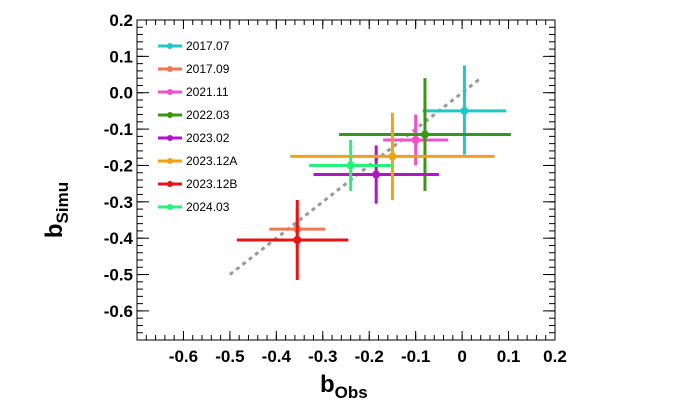  What do you see at coordinates (211, 161) in the screenshot?
I see `legend-label: 2023.12A` at bounding box center [211, 161].